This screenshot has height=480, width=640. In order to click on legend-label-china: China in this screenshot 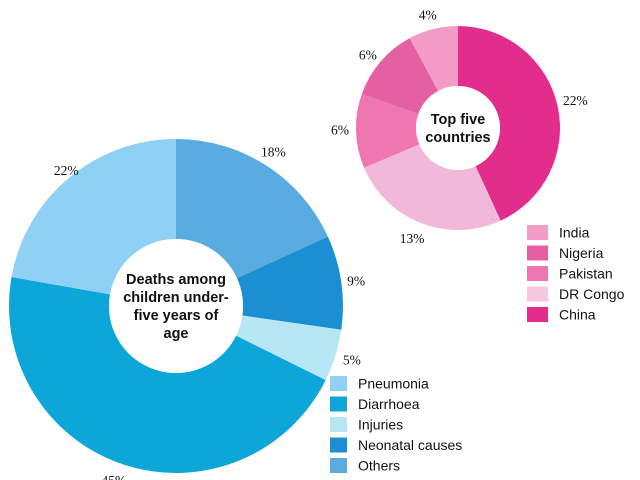, I will do `click(577, 315)`.